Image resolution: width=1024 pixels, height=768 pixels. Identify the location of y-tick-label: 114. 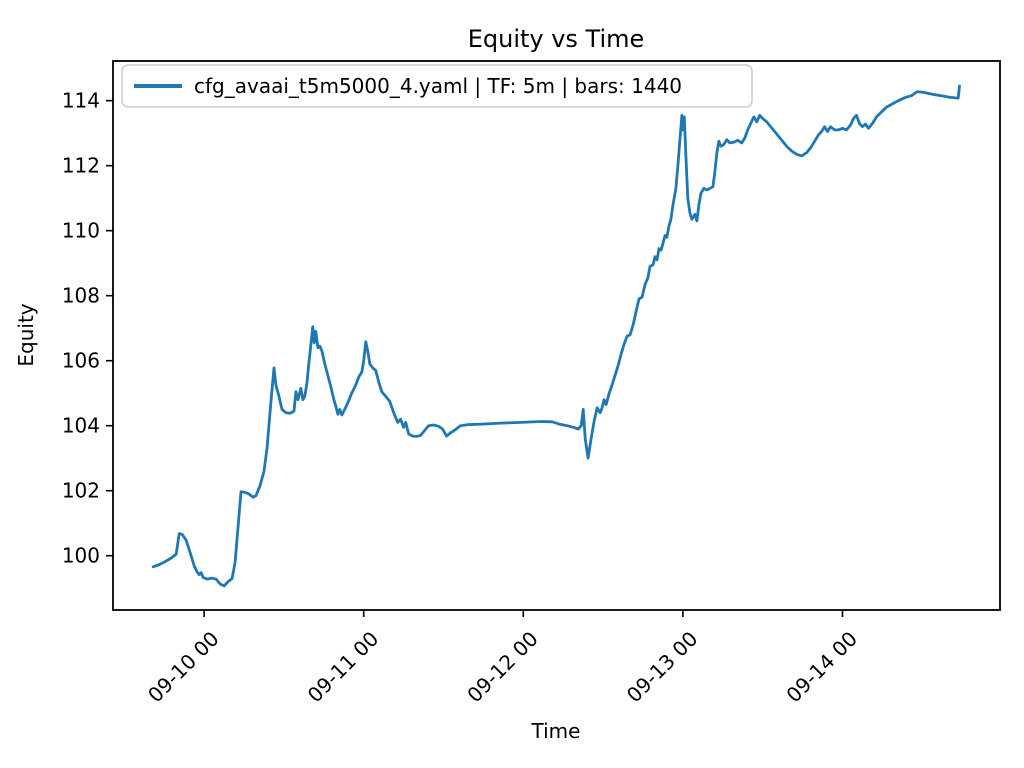
(81, 101).